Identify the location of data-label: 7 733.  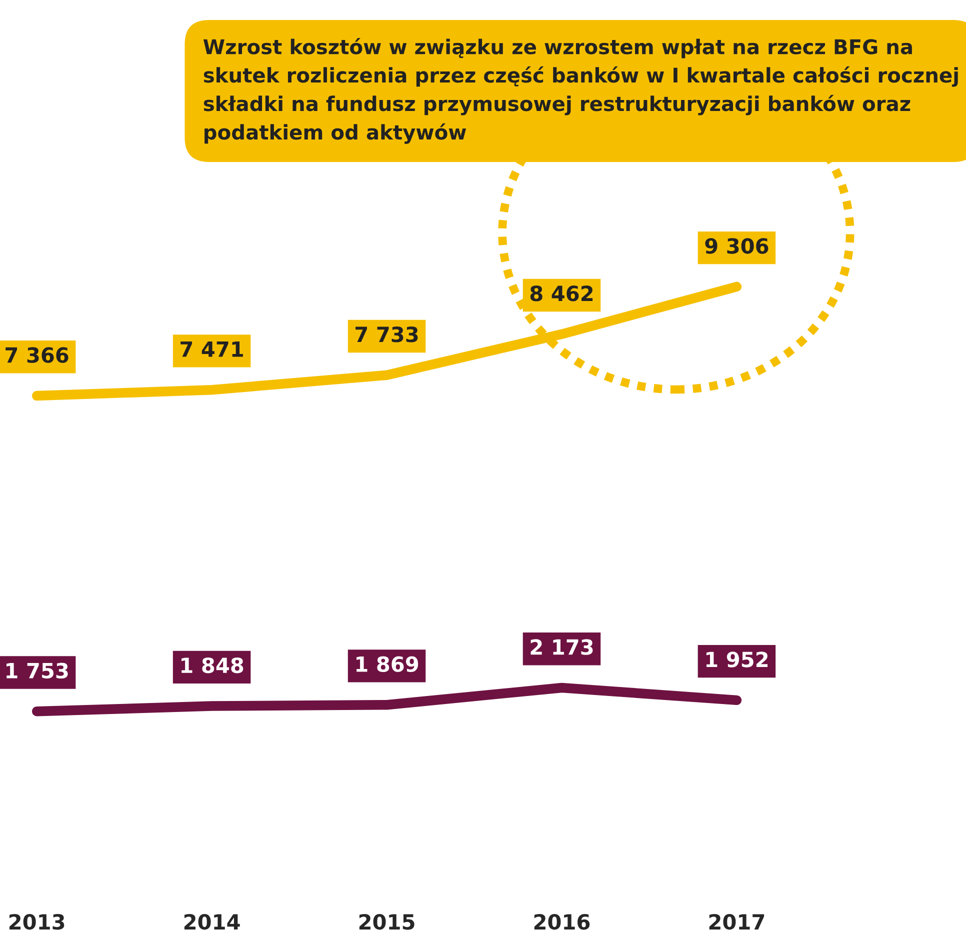
(387, 334).